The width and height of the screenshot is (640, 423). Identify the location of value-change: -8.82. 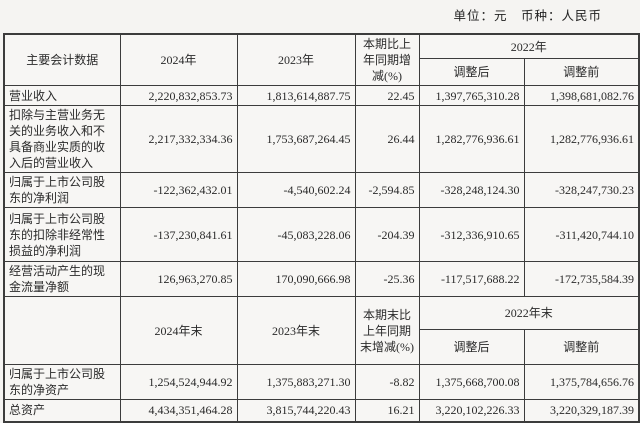
(387, 382).